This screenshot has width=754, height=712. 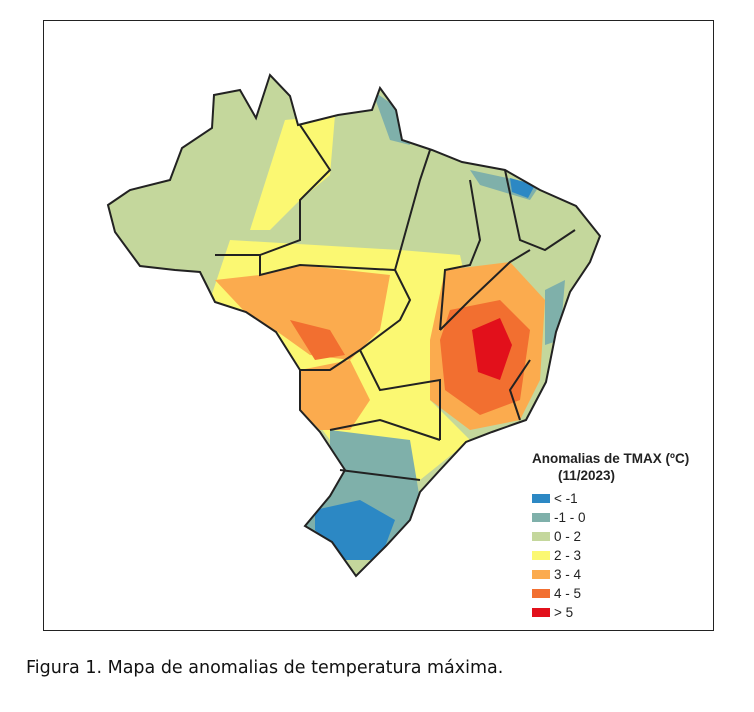 I want to click on region-4-5-west, so click(x=317, y=340).